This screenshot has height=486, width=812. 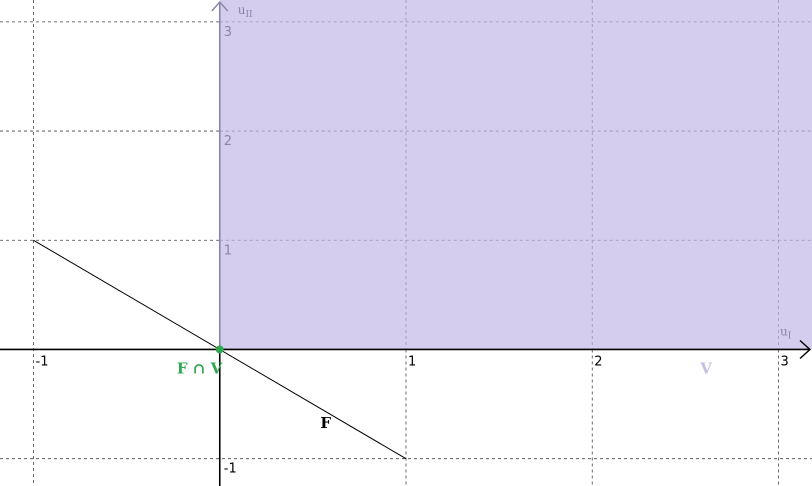 What do you see at coordinates (219, 349) in the screenshot?
I see `intersection-point` at bounding box center [219, 349].